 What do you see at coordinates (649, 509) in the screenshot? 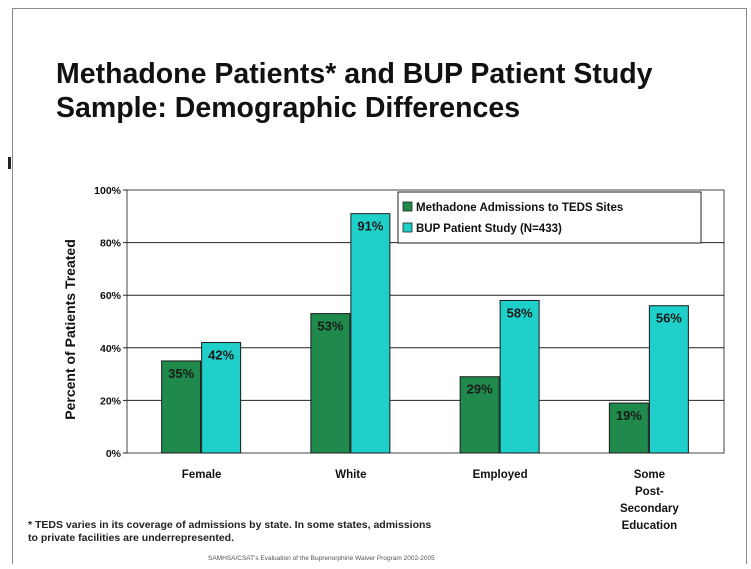
I see `x-category-label: Secondary` at bounding box center [649, 509].